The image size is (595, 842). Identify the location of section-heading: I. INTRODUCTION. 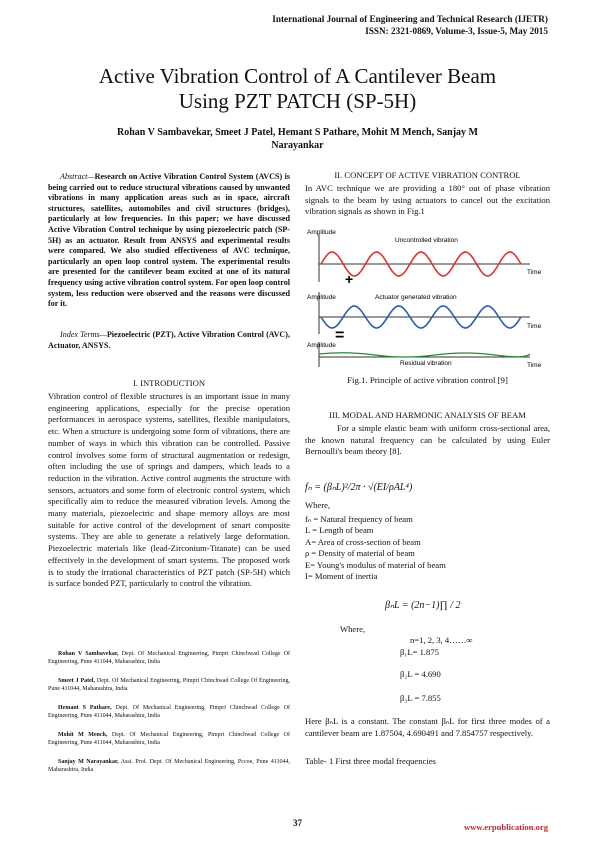
(169, 383).